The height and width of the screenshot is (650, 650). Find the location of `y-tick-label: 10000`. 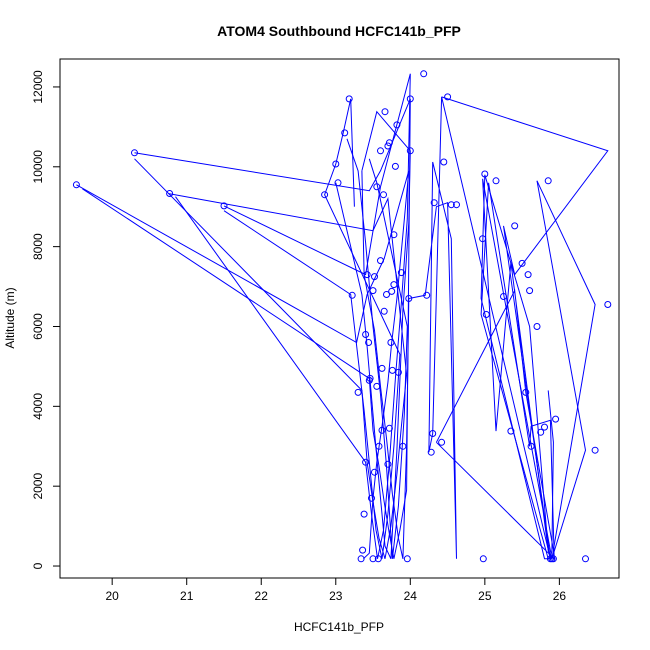

y-tick-label: 10000 is located at coordinates (38, 167).